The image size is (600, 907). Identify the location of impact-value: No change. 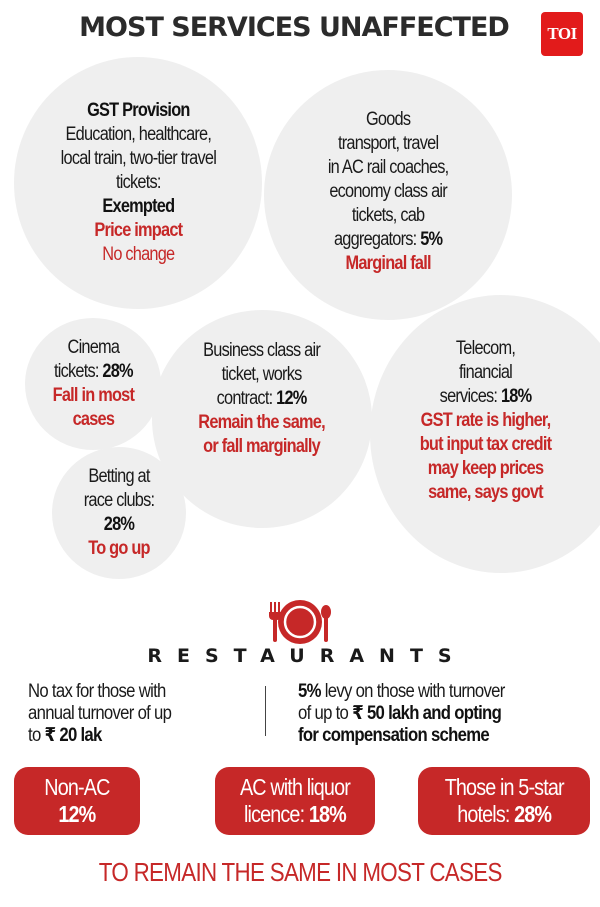
(138, 254).